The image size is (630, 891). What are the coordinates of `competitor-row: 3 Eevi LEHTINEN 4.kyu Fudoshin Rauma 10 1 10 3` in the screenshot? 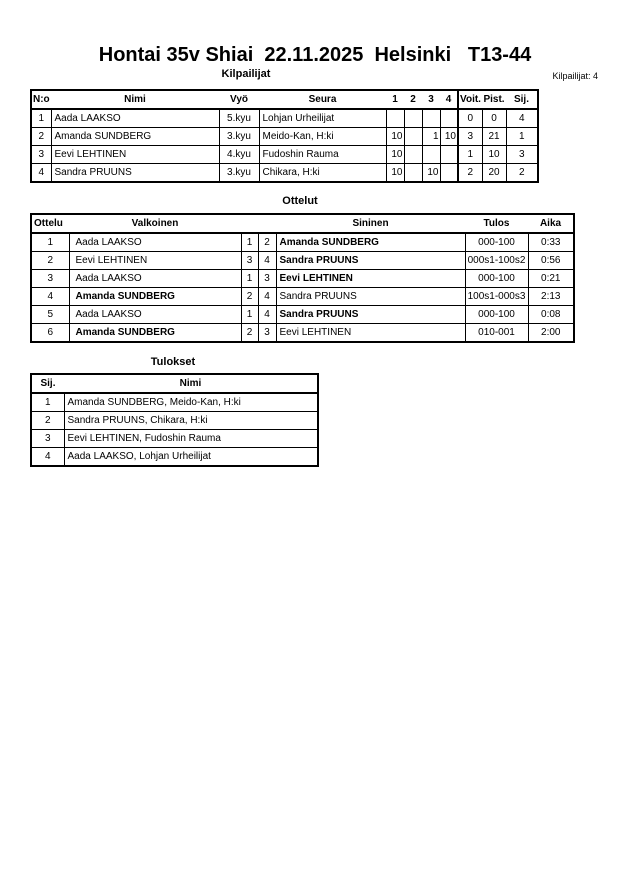 It's located at (284, 154).